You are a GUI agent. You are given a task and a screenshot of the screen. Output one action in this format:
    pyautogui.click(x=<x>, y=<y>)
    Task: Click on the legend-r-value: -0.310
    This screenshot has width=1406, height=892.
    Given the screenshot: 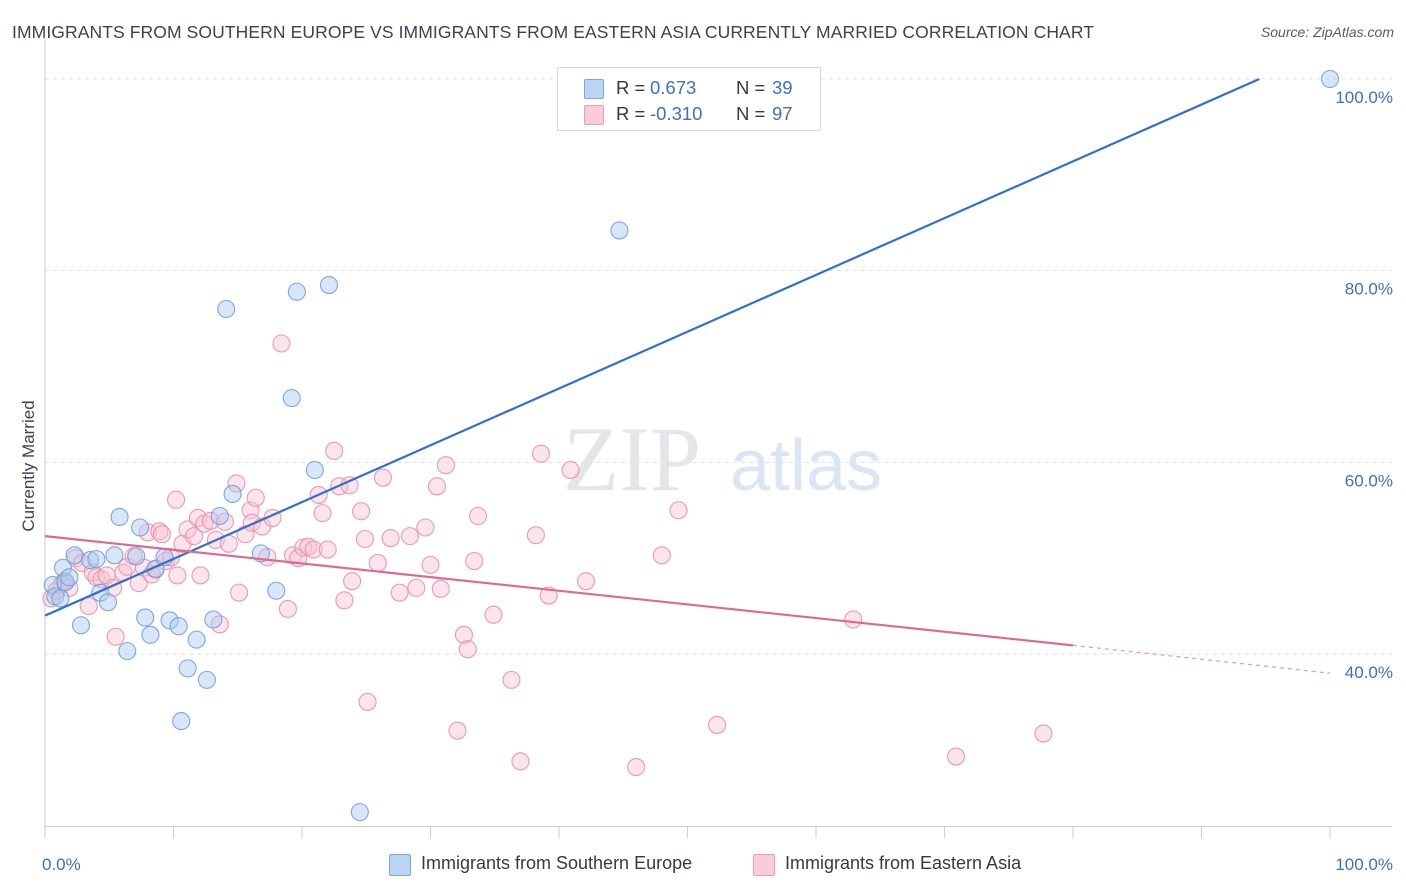 What is the action you would take?
    pyautogui.click(x=676, y=113)
    